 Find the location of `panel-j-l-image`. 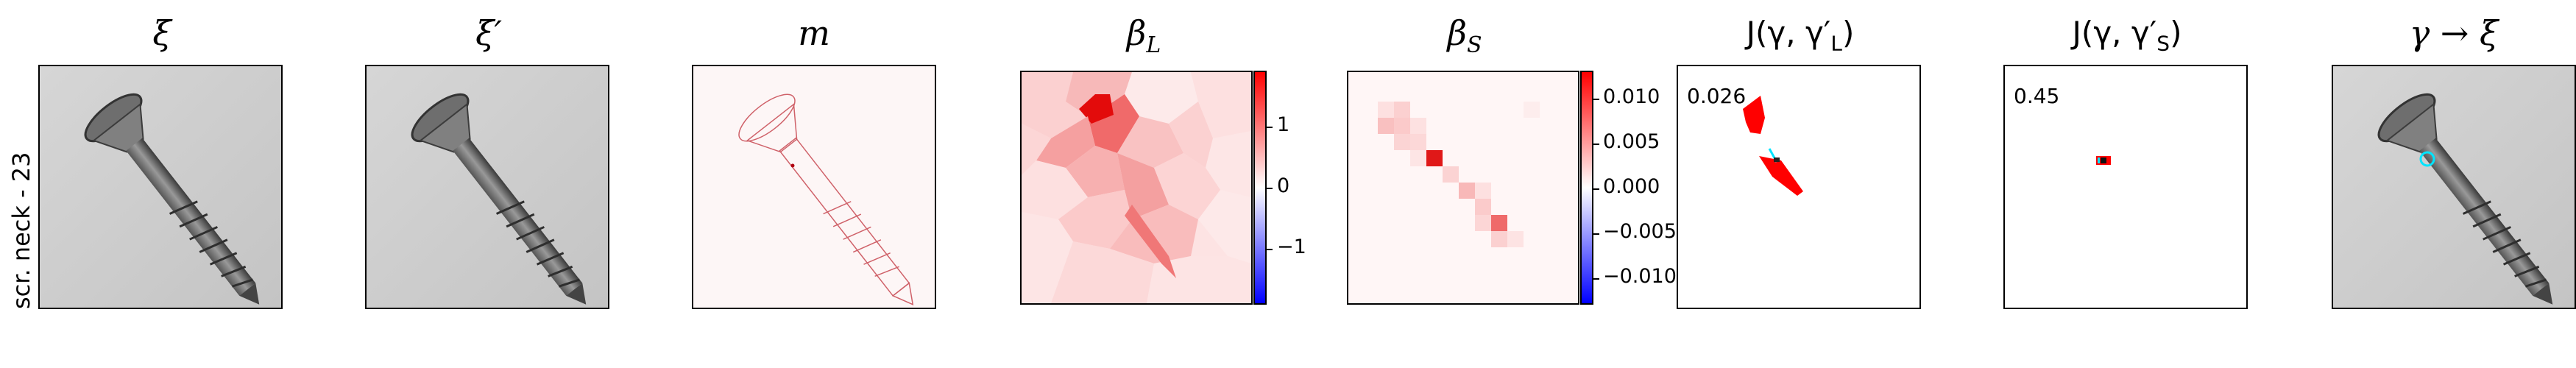

panel-j-l-image is located at coordinates (1799, 187).